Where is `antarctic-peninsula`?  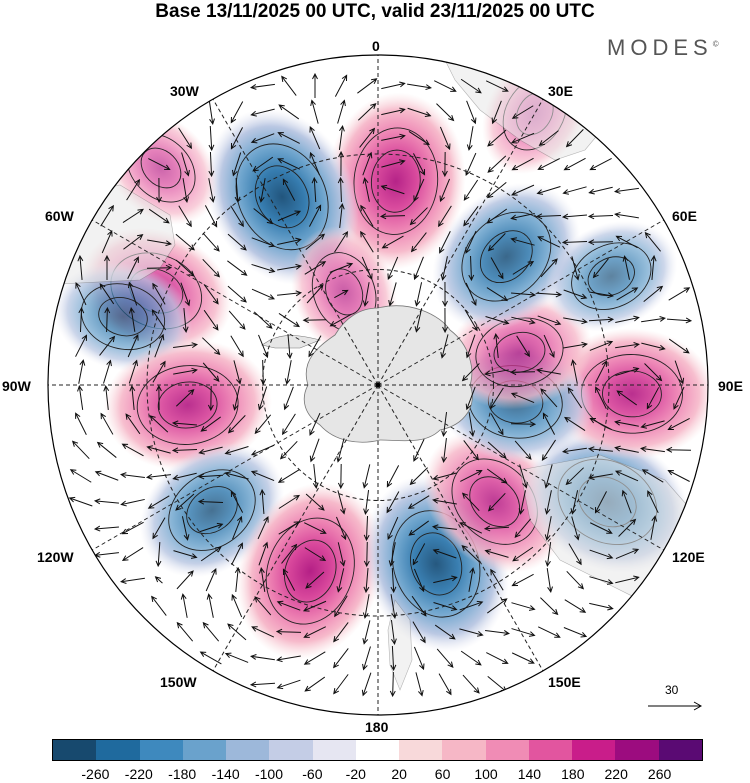 antarctic-peninsula is located at coordinates (291, 342).